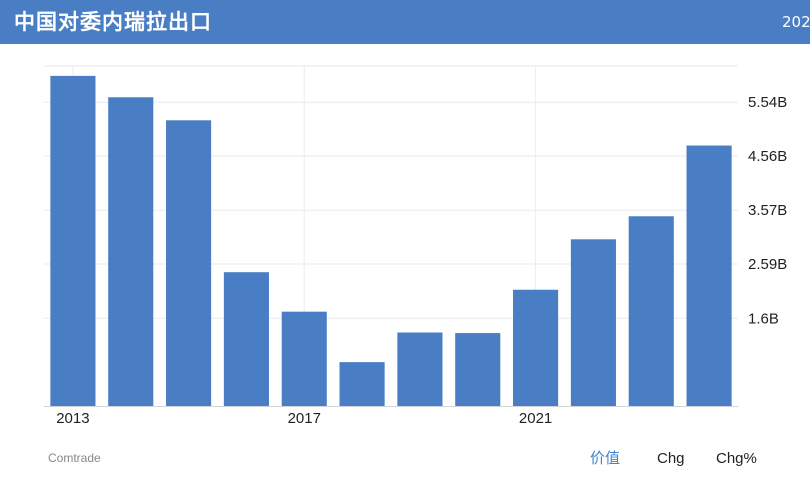 Image resolution: width=810 pixels, height=486 pixels. Describe the element at coordinates (189, 263) in the screenshot. I see `bar-2015` at that location.